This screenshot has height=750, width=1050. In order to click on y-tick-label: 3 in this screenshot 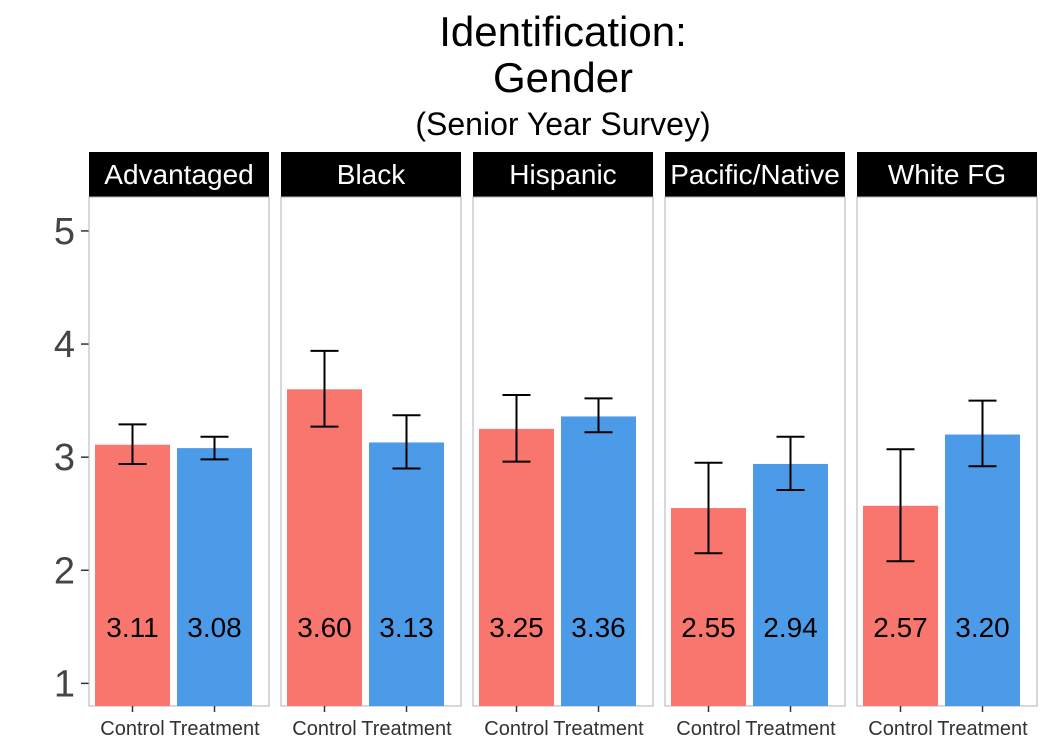, I will do `click(64, 458)`.